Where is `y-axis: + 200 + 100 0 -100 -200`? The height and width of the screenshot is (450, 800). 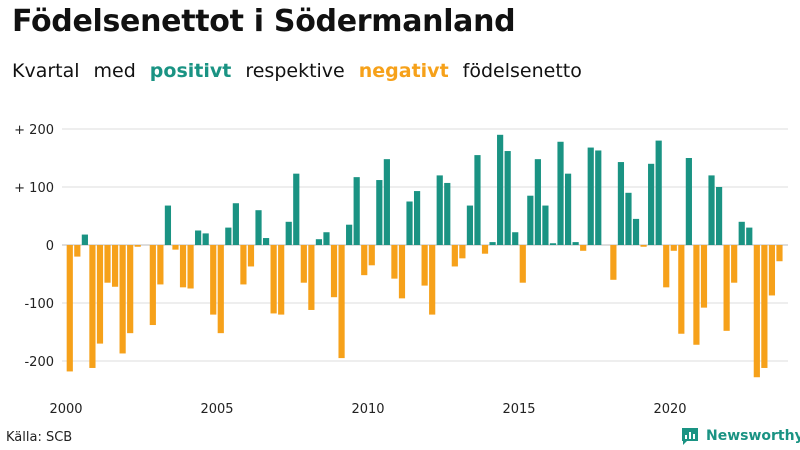
y-axis: + 200 + 100 0 -100 -200 is located at coordinates (34, 246).